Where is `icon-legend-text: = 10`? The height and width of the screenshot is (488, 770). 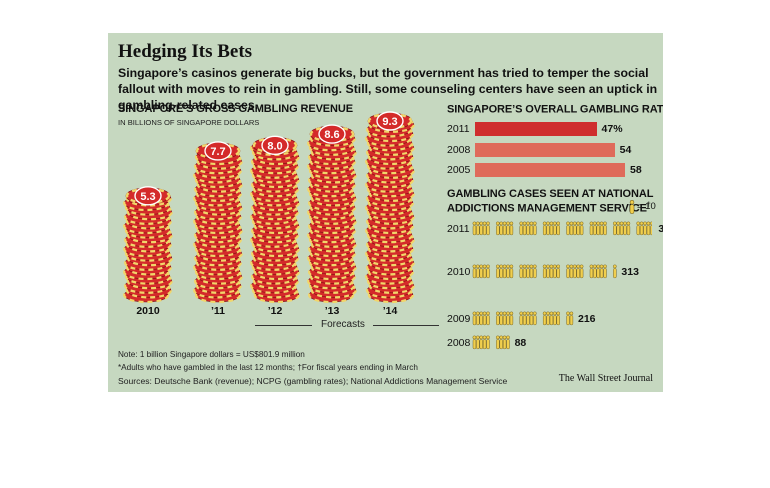
icon-legend-text: = 10 is located at coordinates (646, 206).